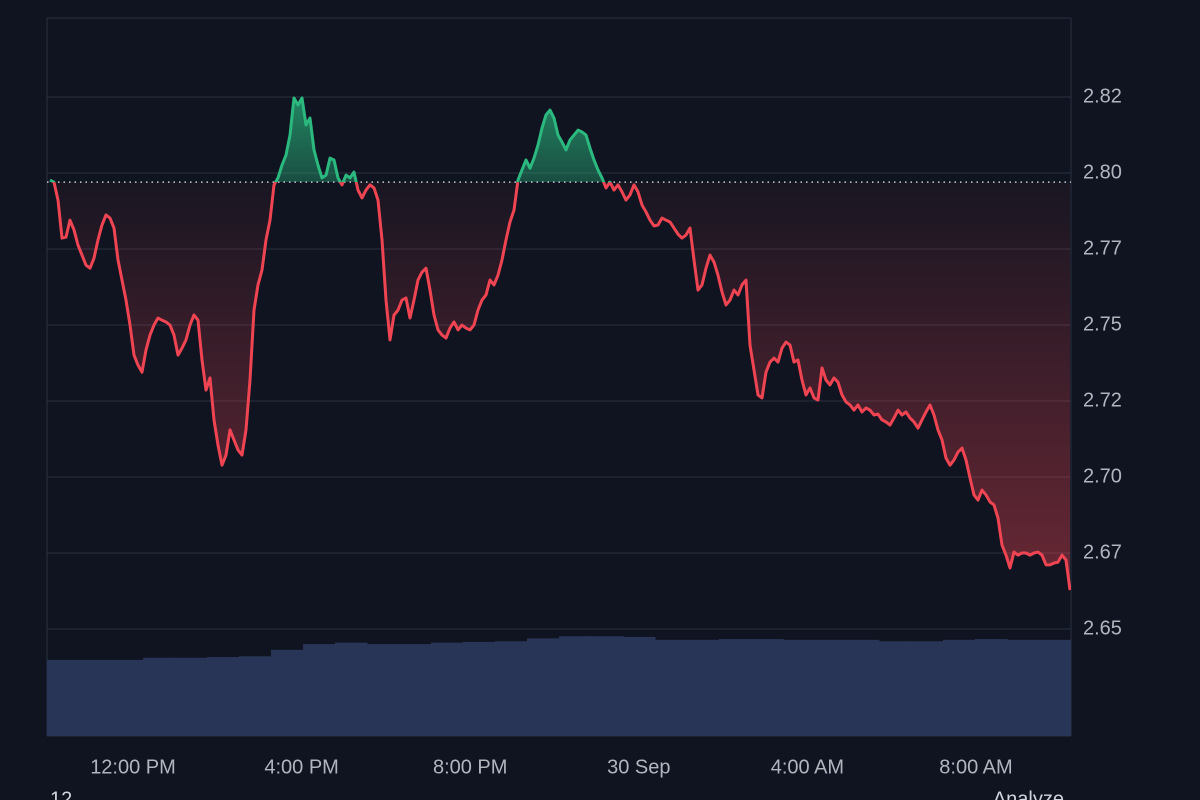 The height and width of the screenshot is (800, 1200). What do you see at coordinates (1102, 400) in the screenshot?
I see `y-tick-label: 2.72` at bounding box center [1102, 400].